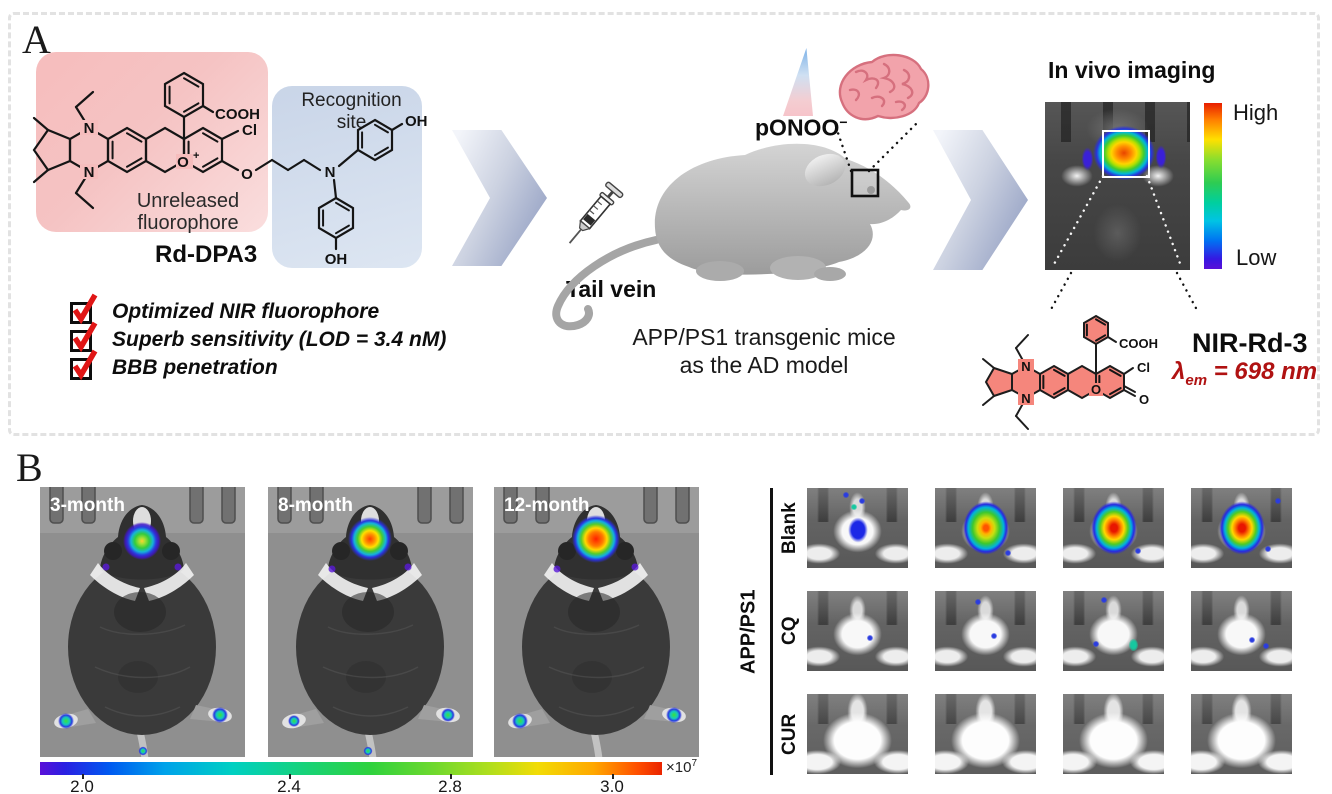 The height and width of the screenshot is (794, 1332). Describe the element at coordinates (351, 111) in the screenshot. I see `recognition-site-label: Recognition site` at that location.